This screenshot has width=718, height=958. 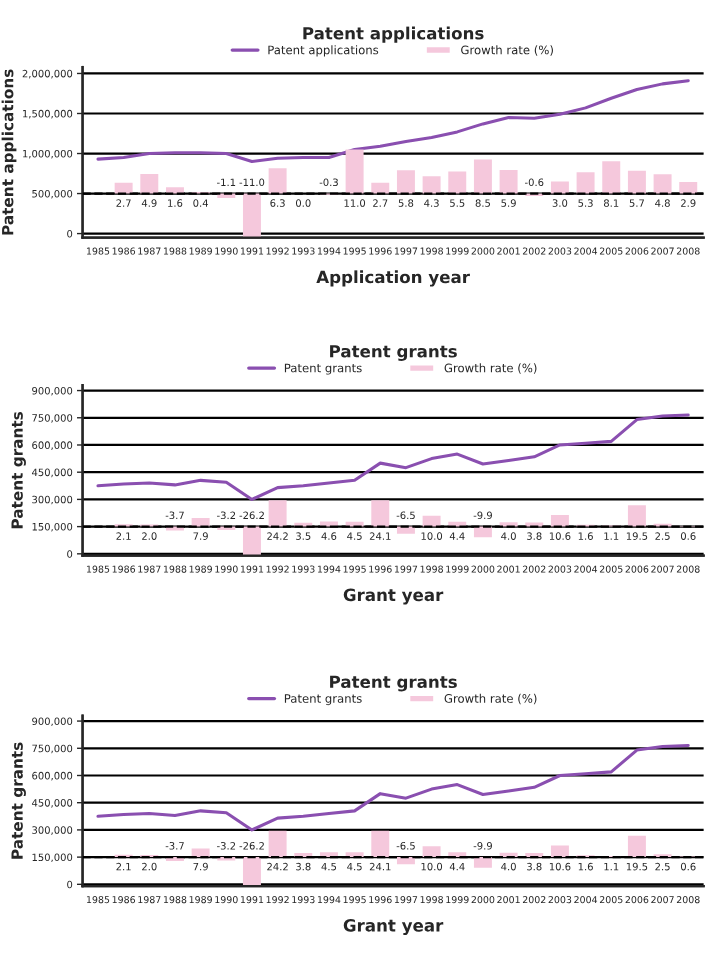 I want to click on x-axis-title: Application year, so click(x=393, y=278).